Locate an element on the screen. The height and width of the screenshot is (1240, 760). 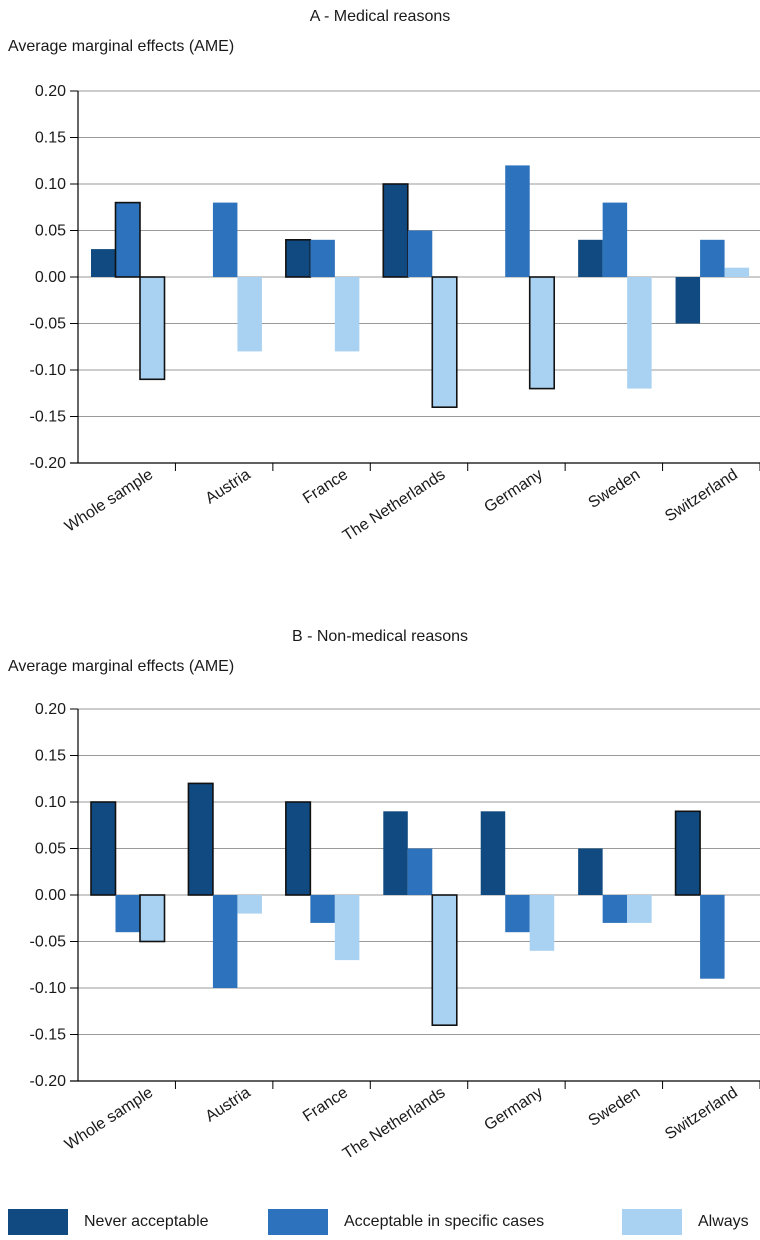
legend-label: Never acceptable is located at coordinates (146, 1221).